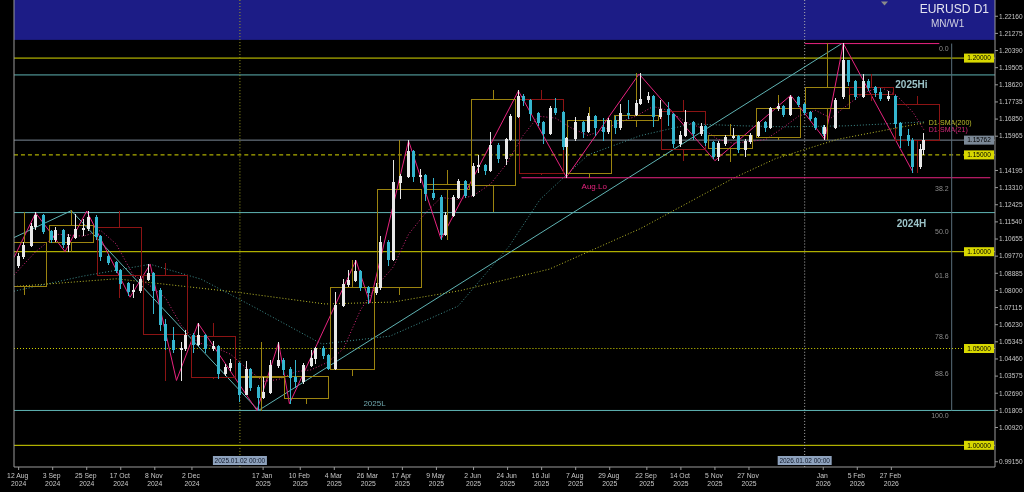 The image size is (1024, 492). Describe the element at coordinates (594, 186) in the screenshot. I see `annotation: Aug.Lo` at that location.